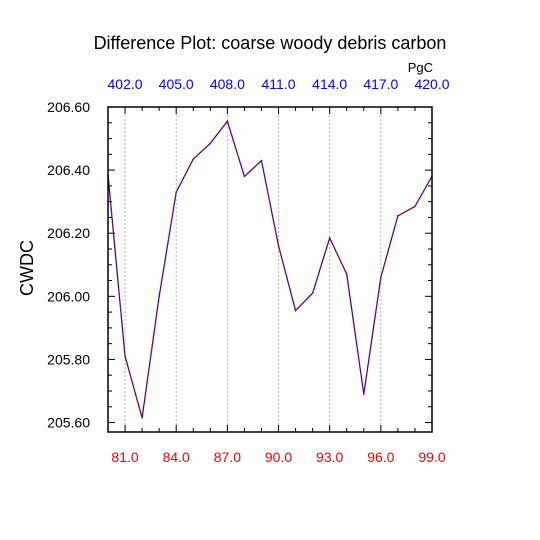 This screenshot has width=540, height=540. What do you see at coordinates (431, 84) in the screenshot?
I see `top-tick-label: 420.0` at bounding box center [431, 84].